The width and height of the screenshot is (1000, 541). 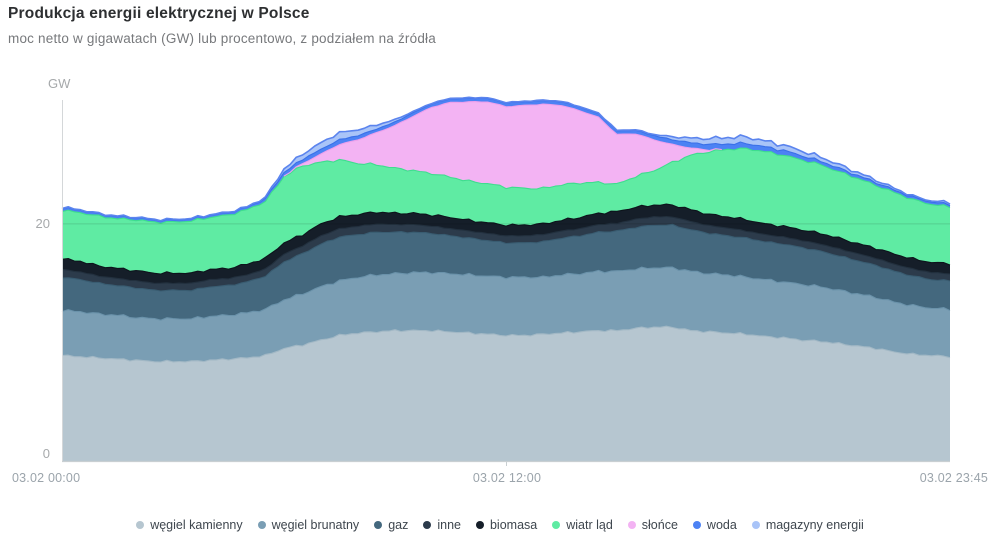 I want to click on area-edge-gaz, so click(x=506, y=257).